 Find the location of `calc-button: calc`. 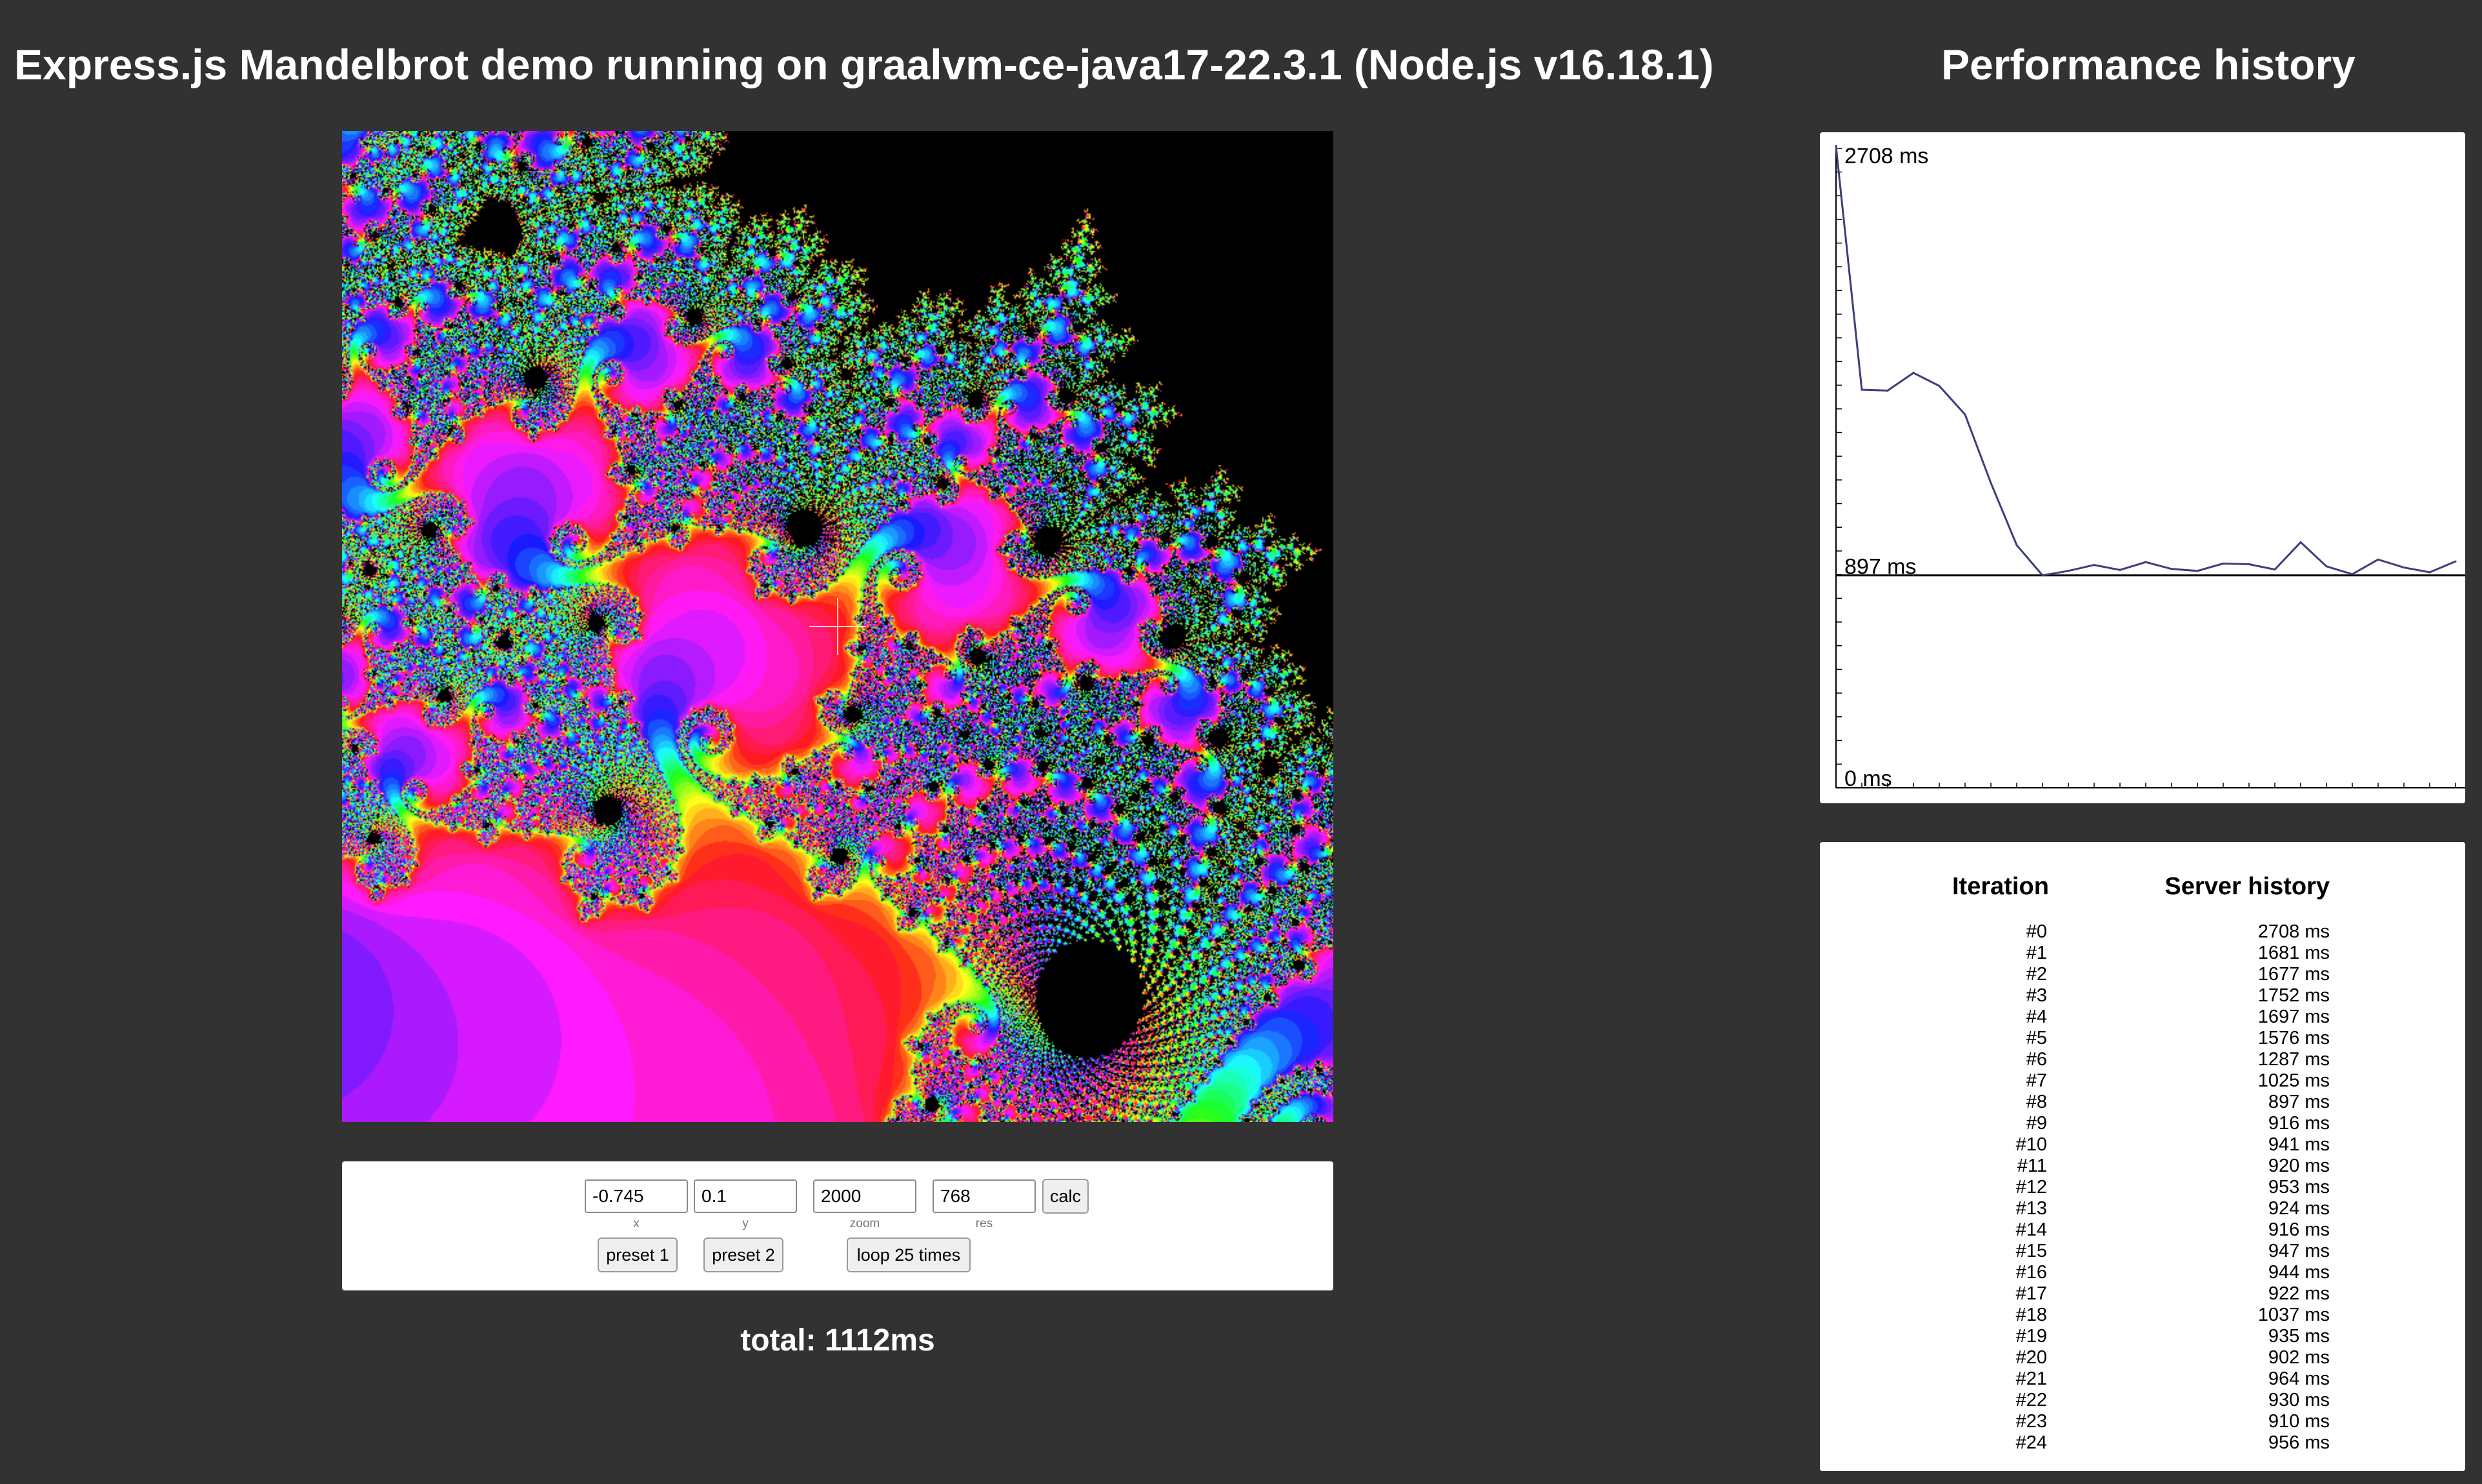

calc-button: calc is located at coordinates (1065, 1196).